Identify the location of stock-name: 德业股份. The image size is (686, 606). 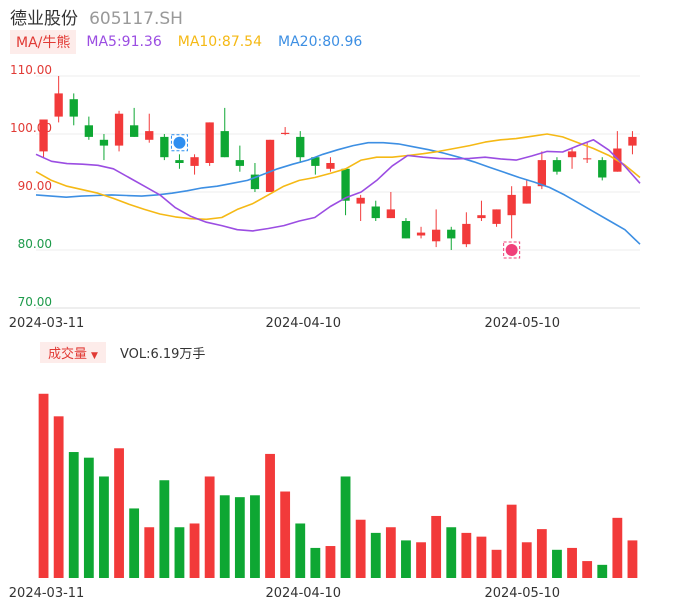
(44, 19).